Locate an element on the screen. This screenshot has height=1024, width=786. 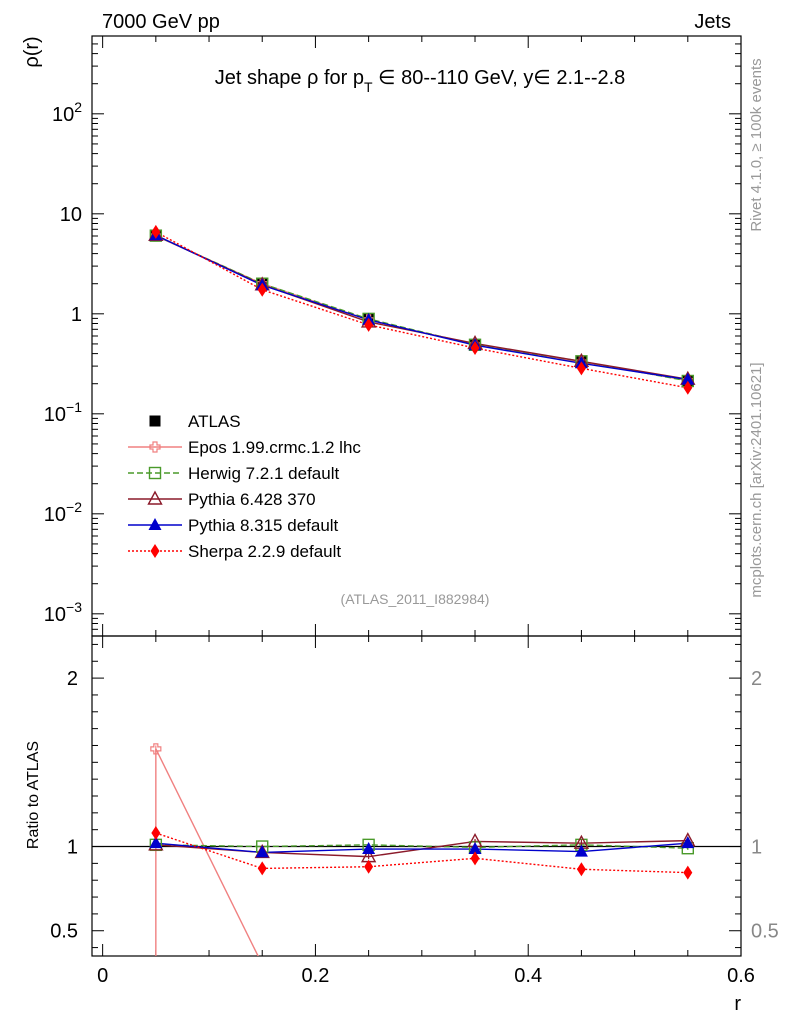
legend-label-sherpa: Sherpa 2.2.9 default is located at coordinates (264, 551).